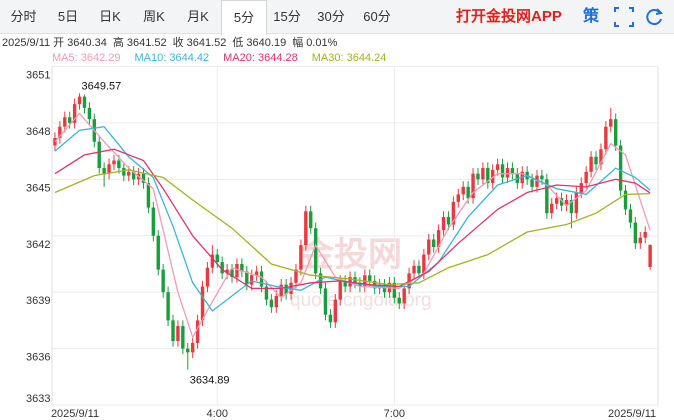 The height and width of the screenshot is (420, 674). What do you see at coordinates (102, 86) in the screenshot?
I see `annotation: 3649.57` at bounding box center [102, 86].